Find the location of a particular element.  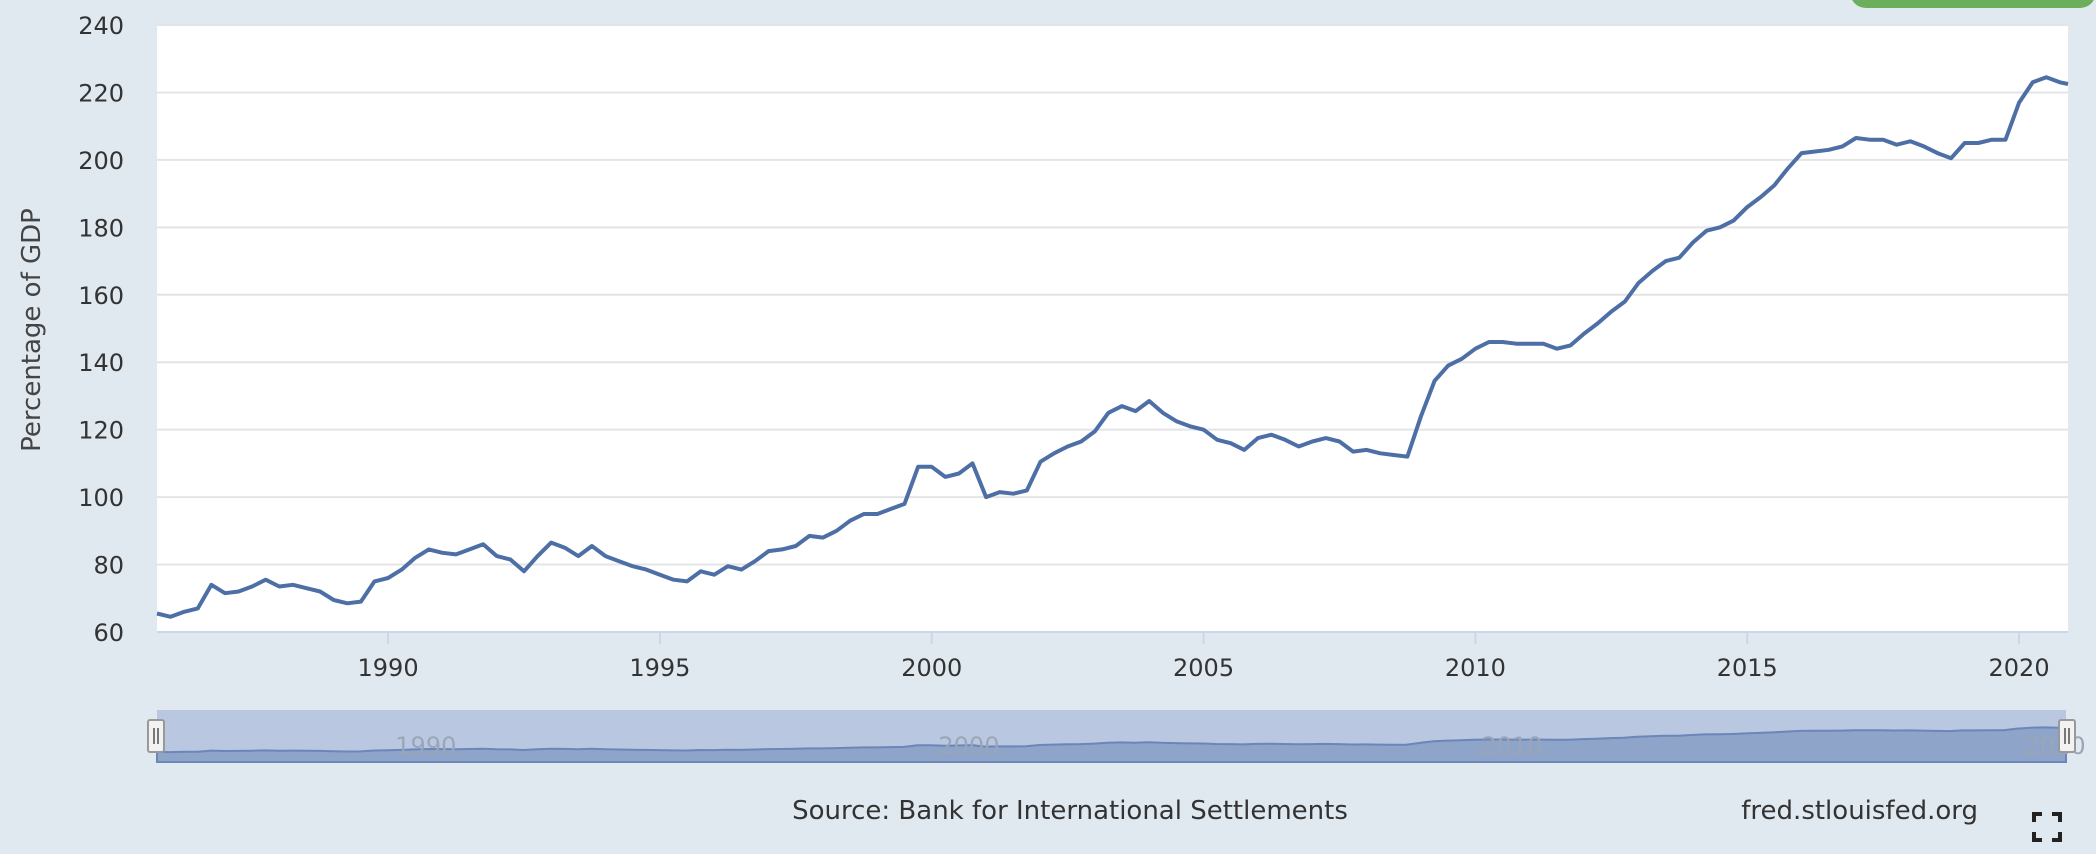

y-tick-label: 180 is located at coordinates (101, 228).